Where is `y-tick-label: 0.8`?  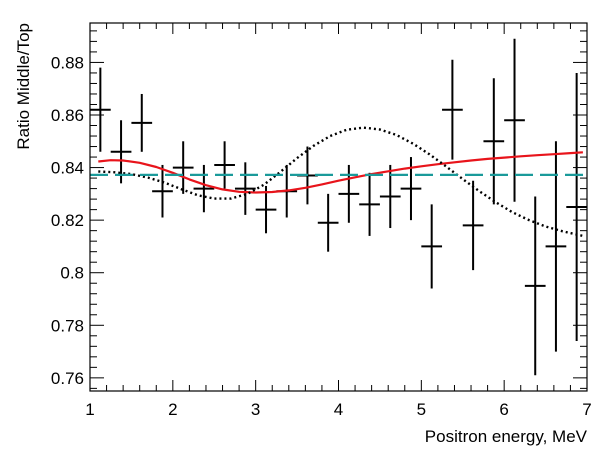
y-tick-label: 0.8 is located at coordinates (72, 273).